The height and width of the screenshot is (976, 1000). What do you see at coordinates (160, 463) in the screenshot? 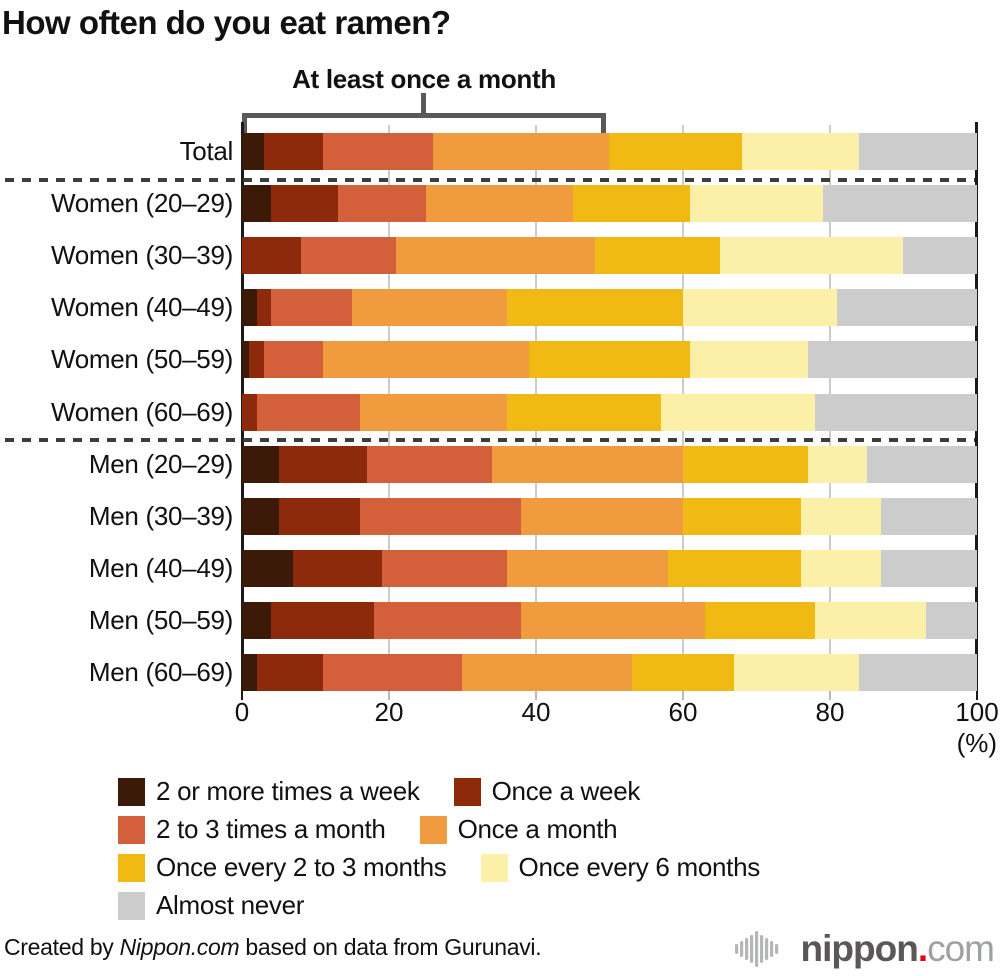
I see `row-label: Men (20–29)` at bounding box center [160, 463].